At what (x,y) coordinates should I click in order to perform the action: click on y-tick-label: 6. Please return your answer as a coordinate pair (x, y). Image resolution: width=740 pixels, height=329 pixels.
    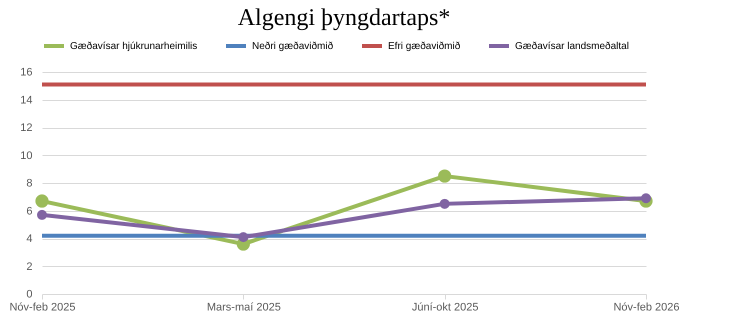
    Looking at the image, I should click on (29, 211).